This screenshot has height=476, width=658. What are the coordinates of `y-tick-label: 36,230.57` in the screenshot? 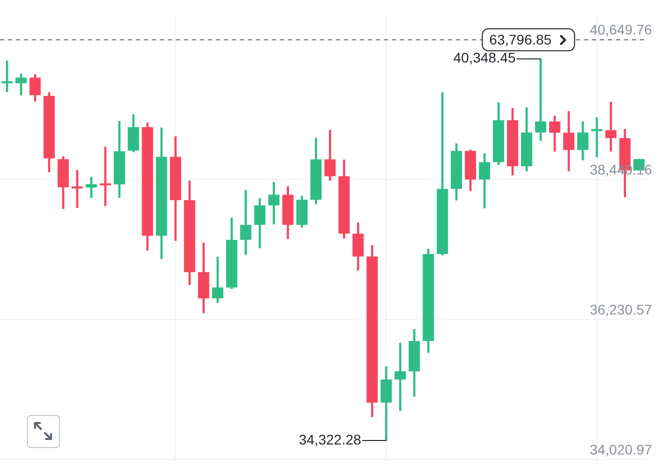 It's located at (621, 310).